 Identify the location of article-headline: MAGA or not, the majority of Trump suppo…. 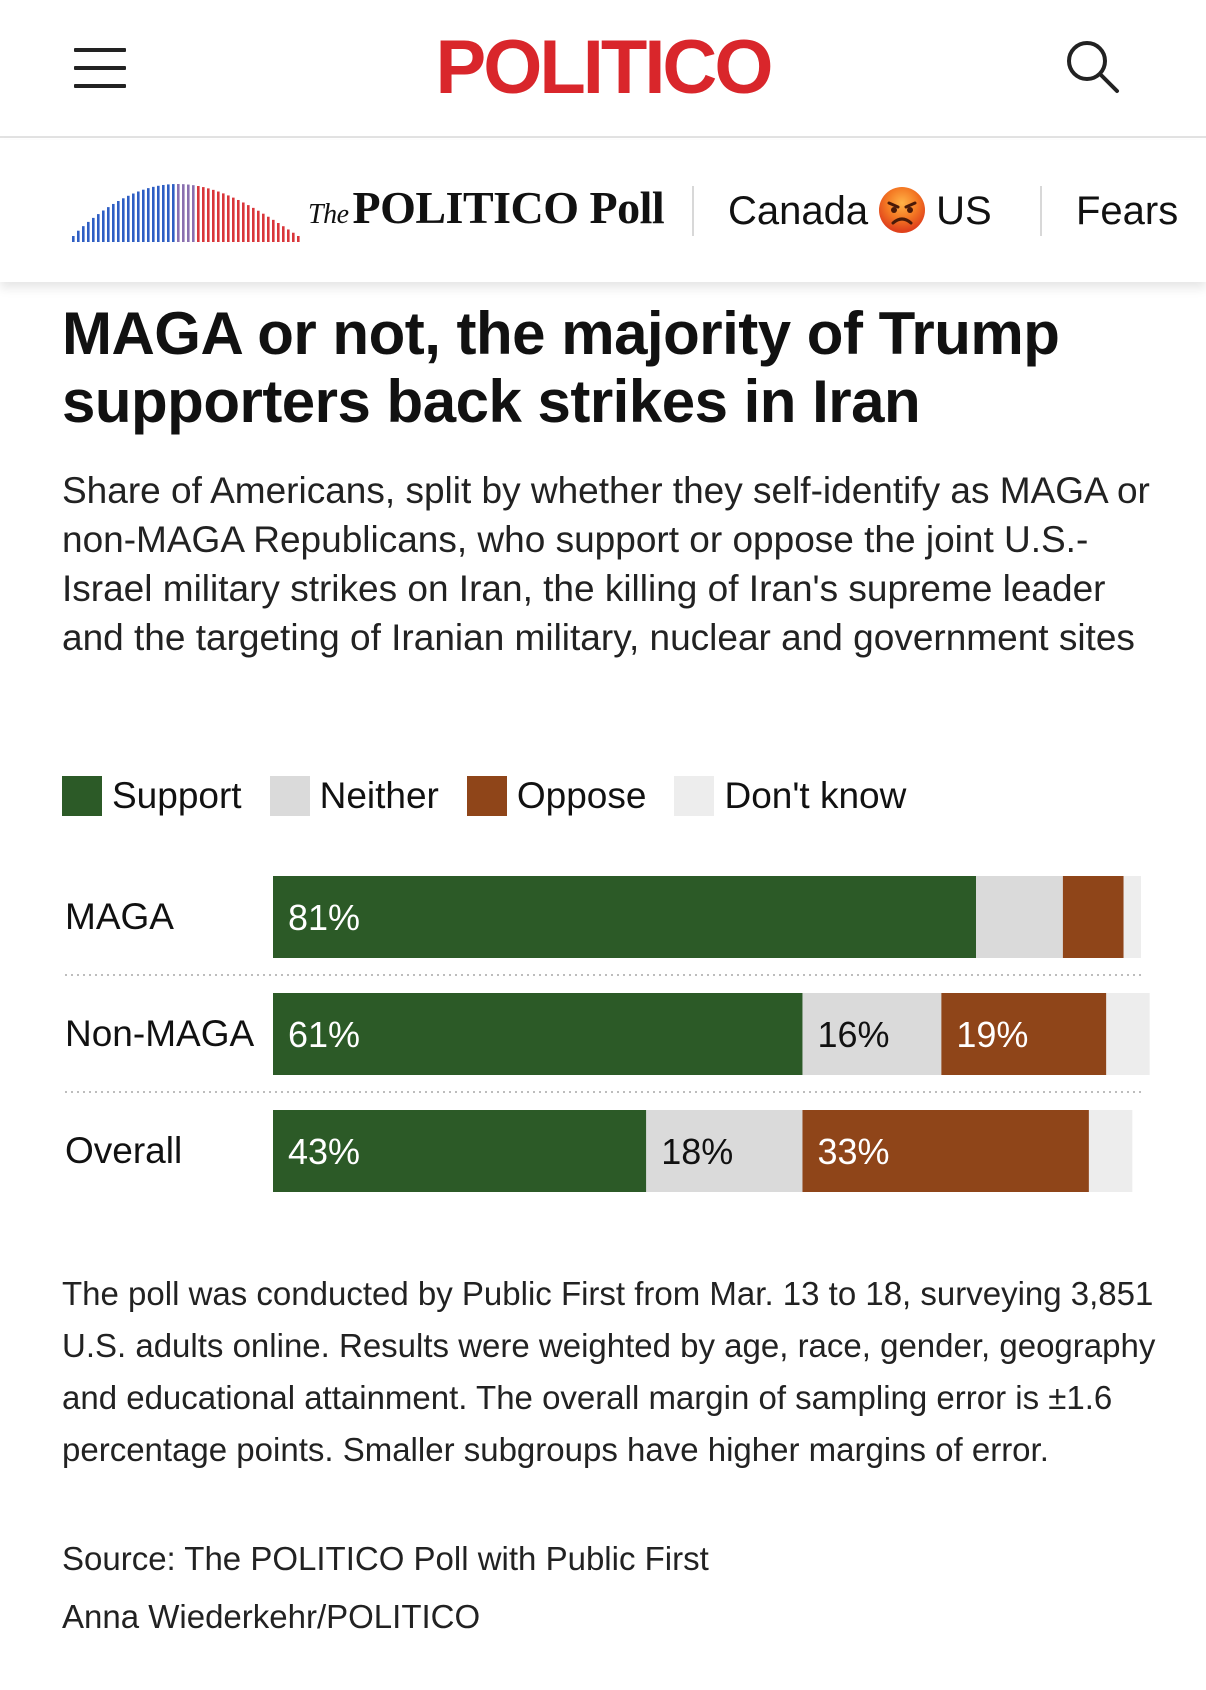
(561, 367).